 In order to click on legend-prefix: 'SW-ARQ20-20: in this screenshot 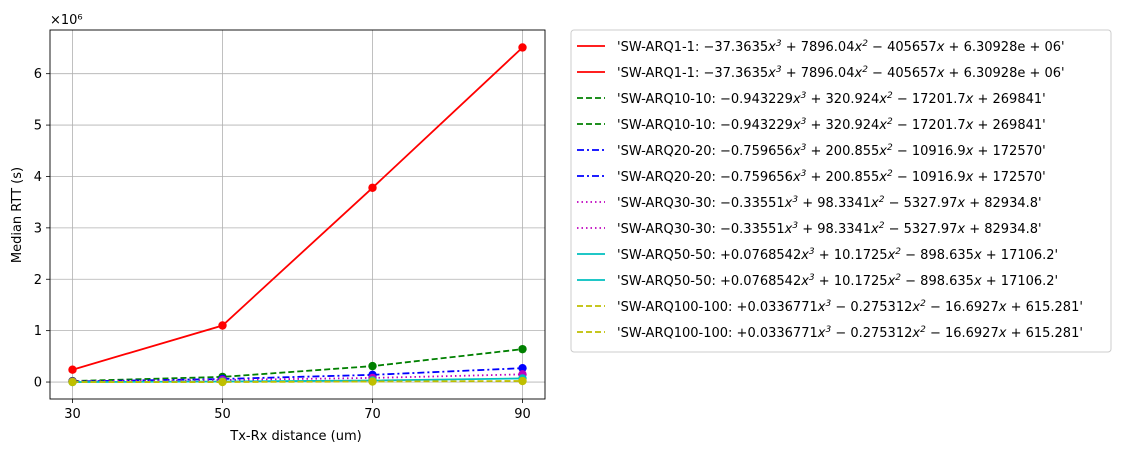, I will do `click(668, 151)`.